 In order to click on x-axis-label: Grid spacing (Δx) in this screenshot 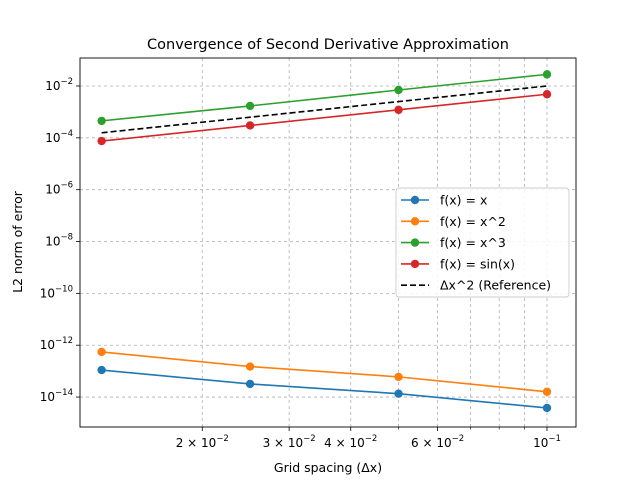, I will do `click(328, 467)`.